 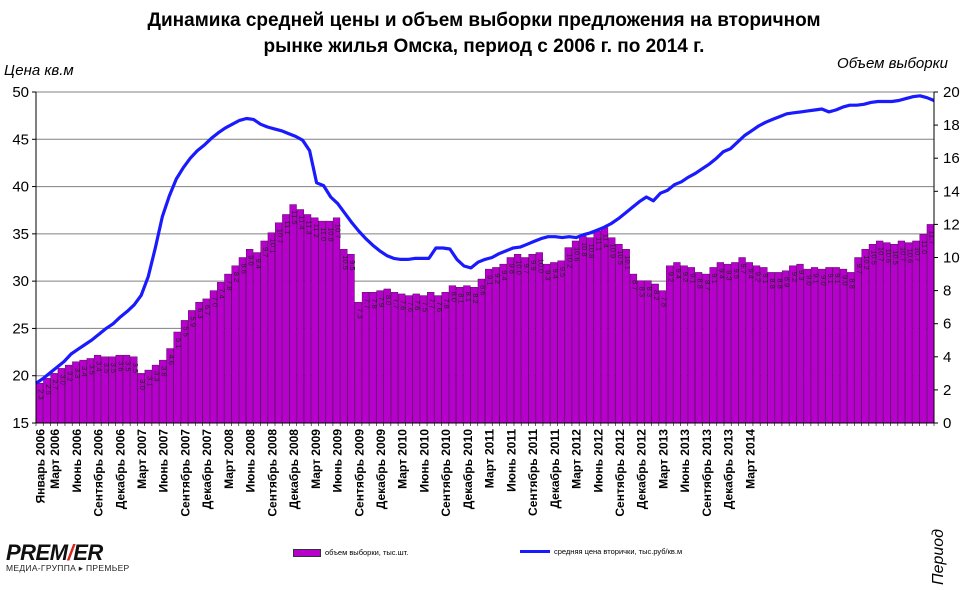 What do you see at coordinates (381, 302) in the screenshot?
I see `bar-value-label: 7.9` at bounding box center [381, 302].